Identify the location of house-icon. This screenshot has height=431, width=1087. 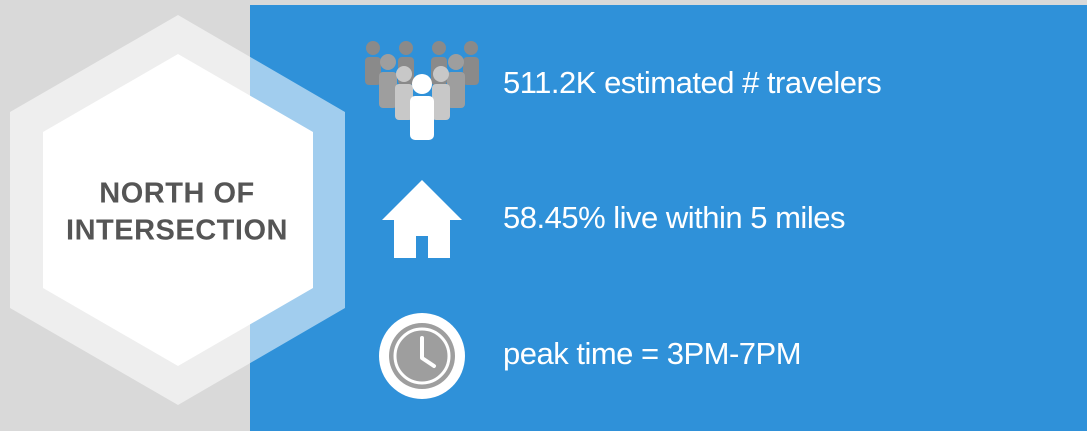
(422, 219).